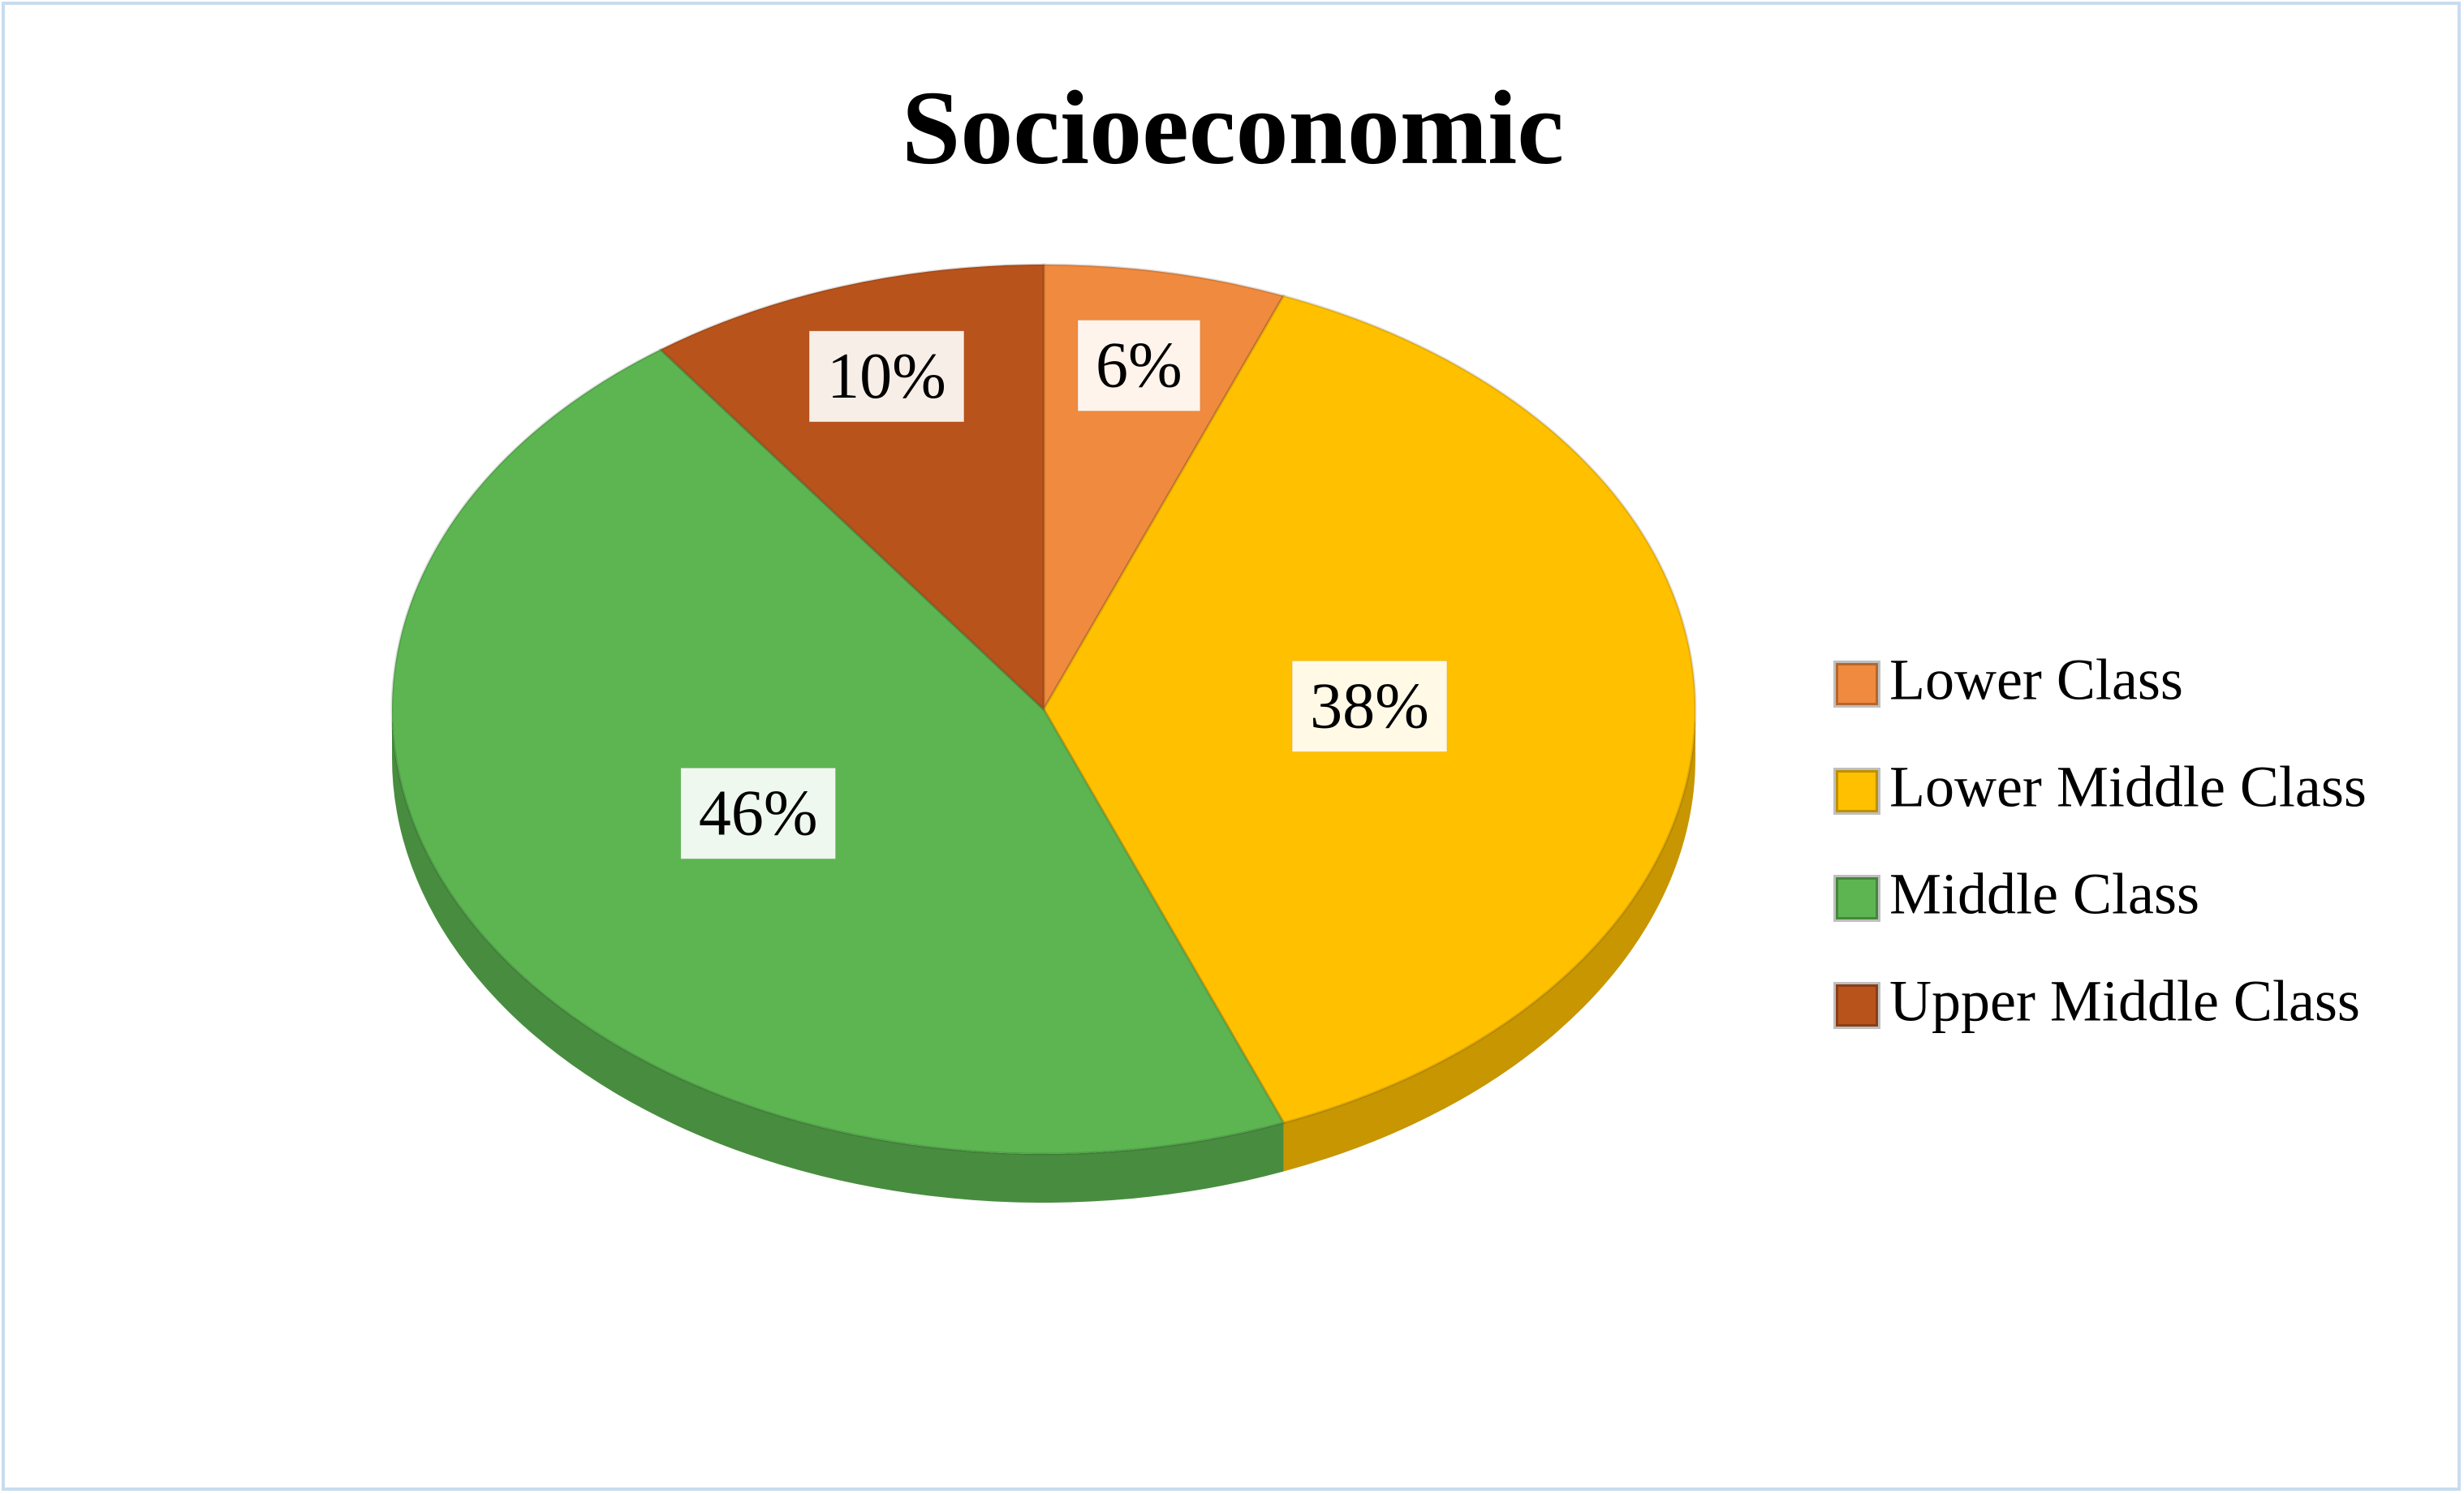  I want to click on legend-label: Lower Middle Class, so click(2128, 787).